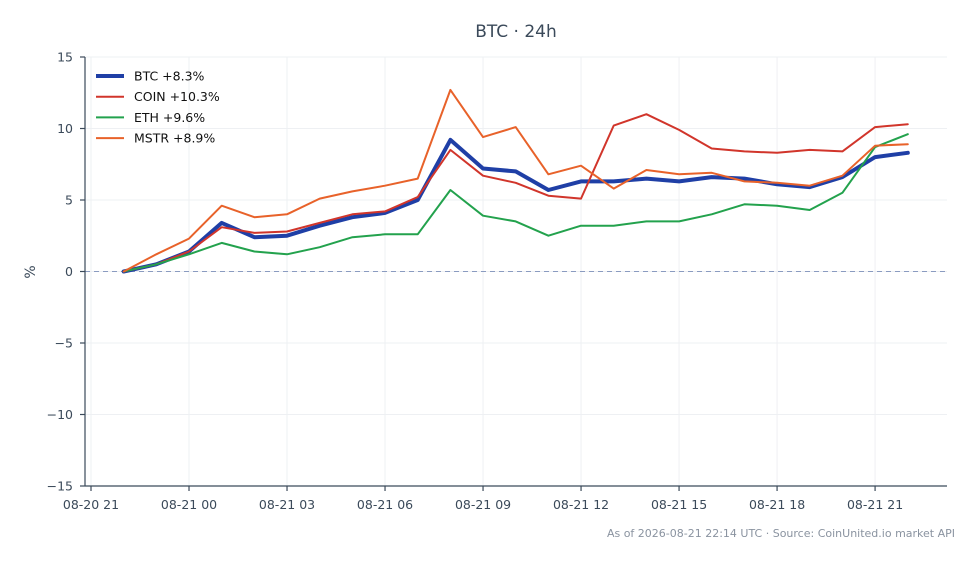 The width and height of the screenshot is (979, 564). What do you see at coordinates (169, 76) in the screenshot?
I see `legend-label: BTC +8.3%` at bounding box center [169, 76].